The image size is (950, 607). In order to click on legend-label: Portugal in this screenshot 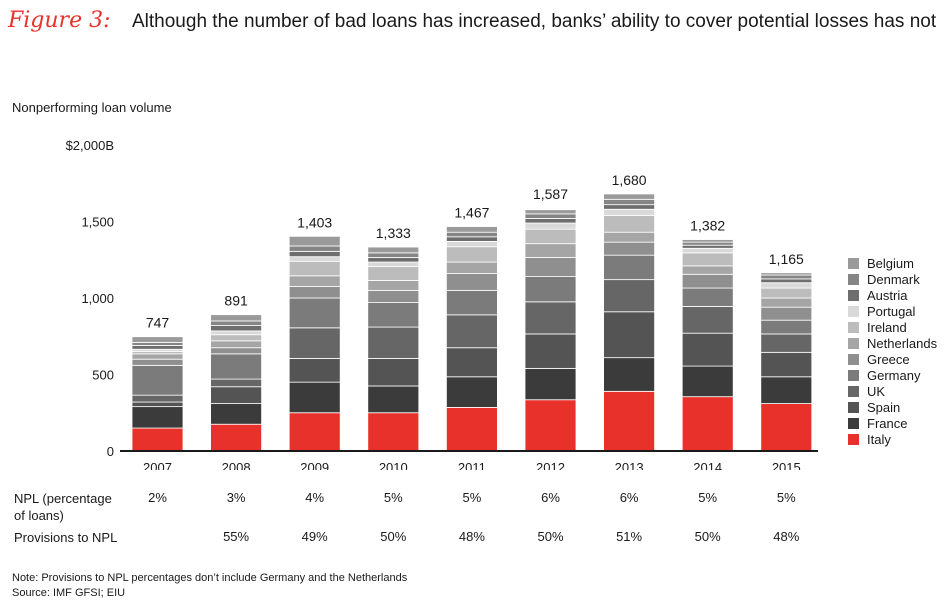, I will do `click(891, 311)`.